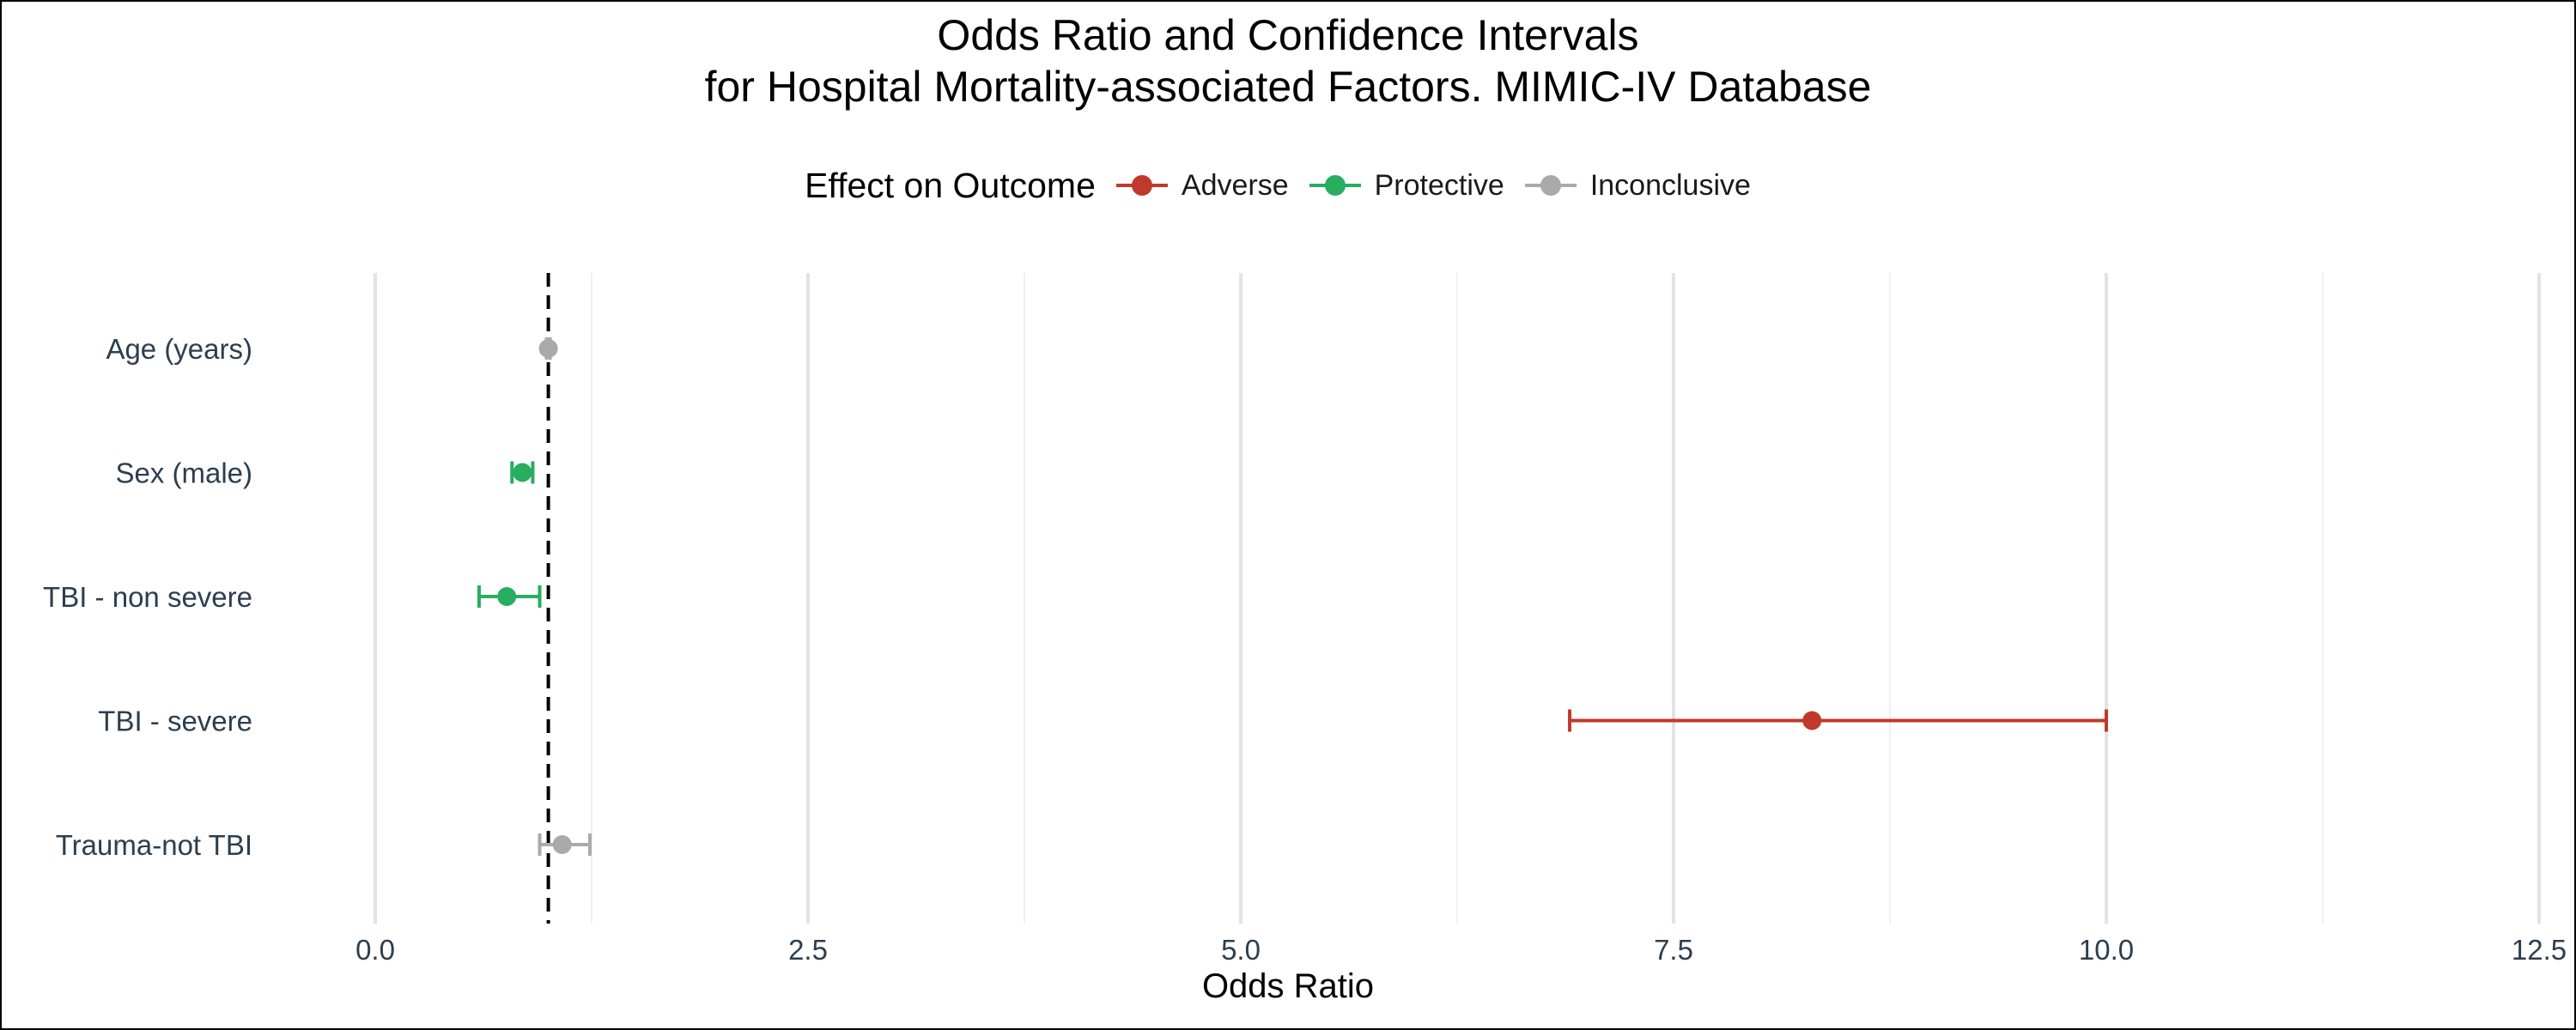 This screenshot has width=2576, height=1030. I want to click on chart-title-line-1: Odds Ratio and Confidence Intervals, so click(1288, 35).